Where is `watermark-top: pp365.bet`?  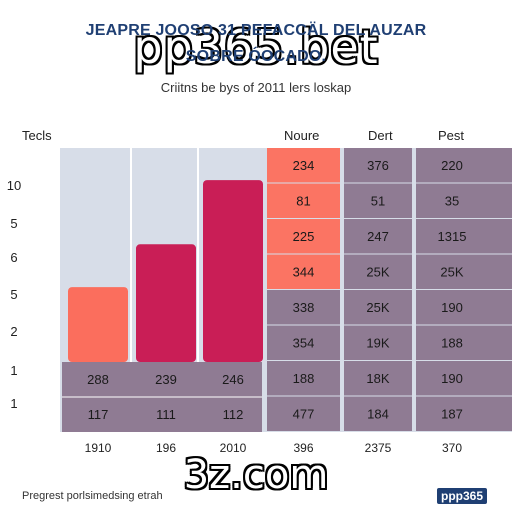
watermark-top: pp365.bet is located at coordinates (256, 47).